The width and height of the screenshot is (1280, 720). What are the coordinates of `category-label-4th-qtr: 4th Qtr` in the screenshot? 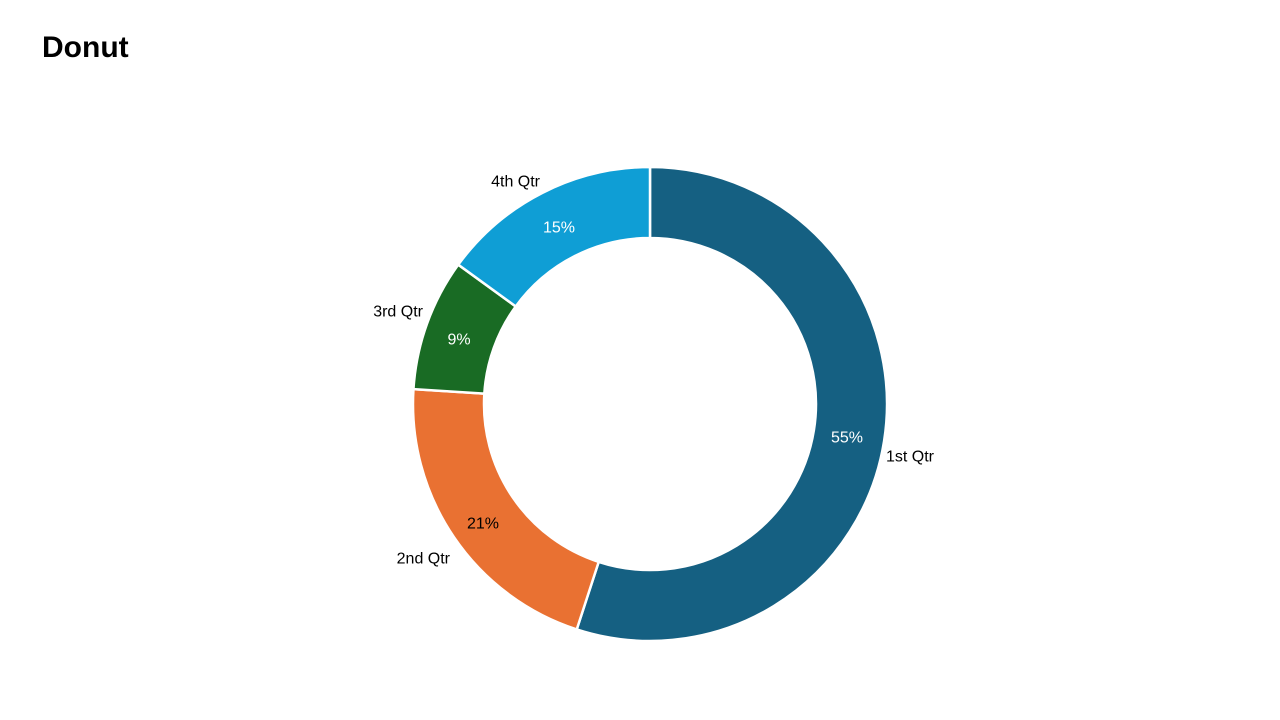 It's located at (516, 182).